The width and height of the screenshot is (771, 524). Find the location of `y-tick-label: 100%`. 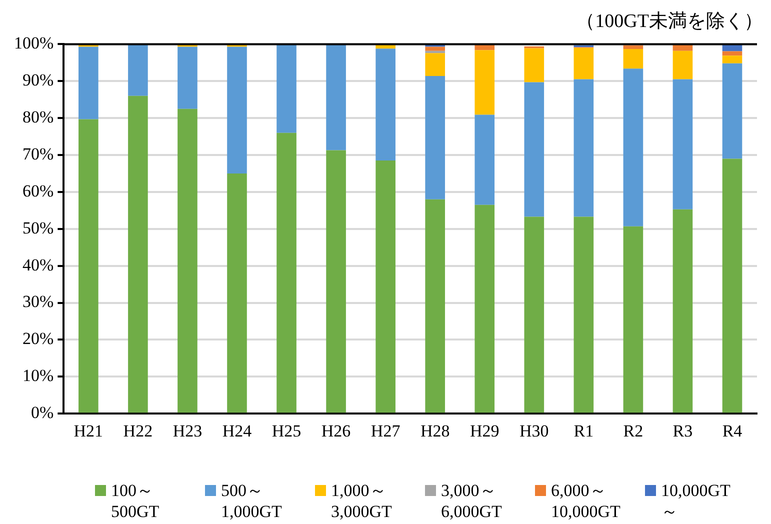

y-tick-label: 100% is located at coordinates (34, 43).